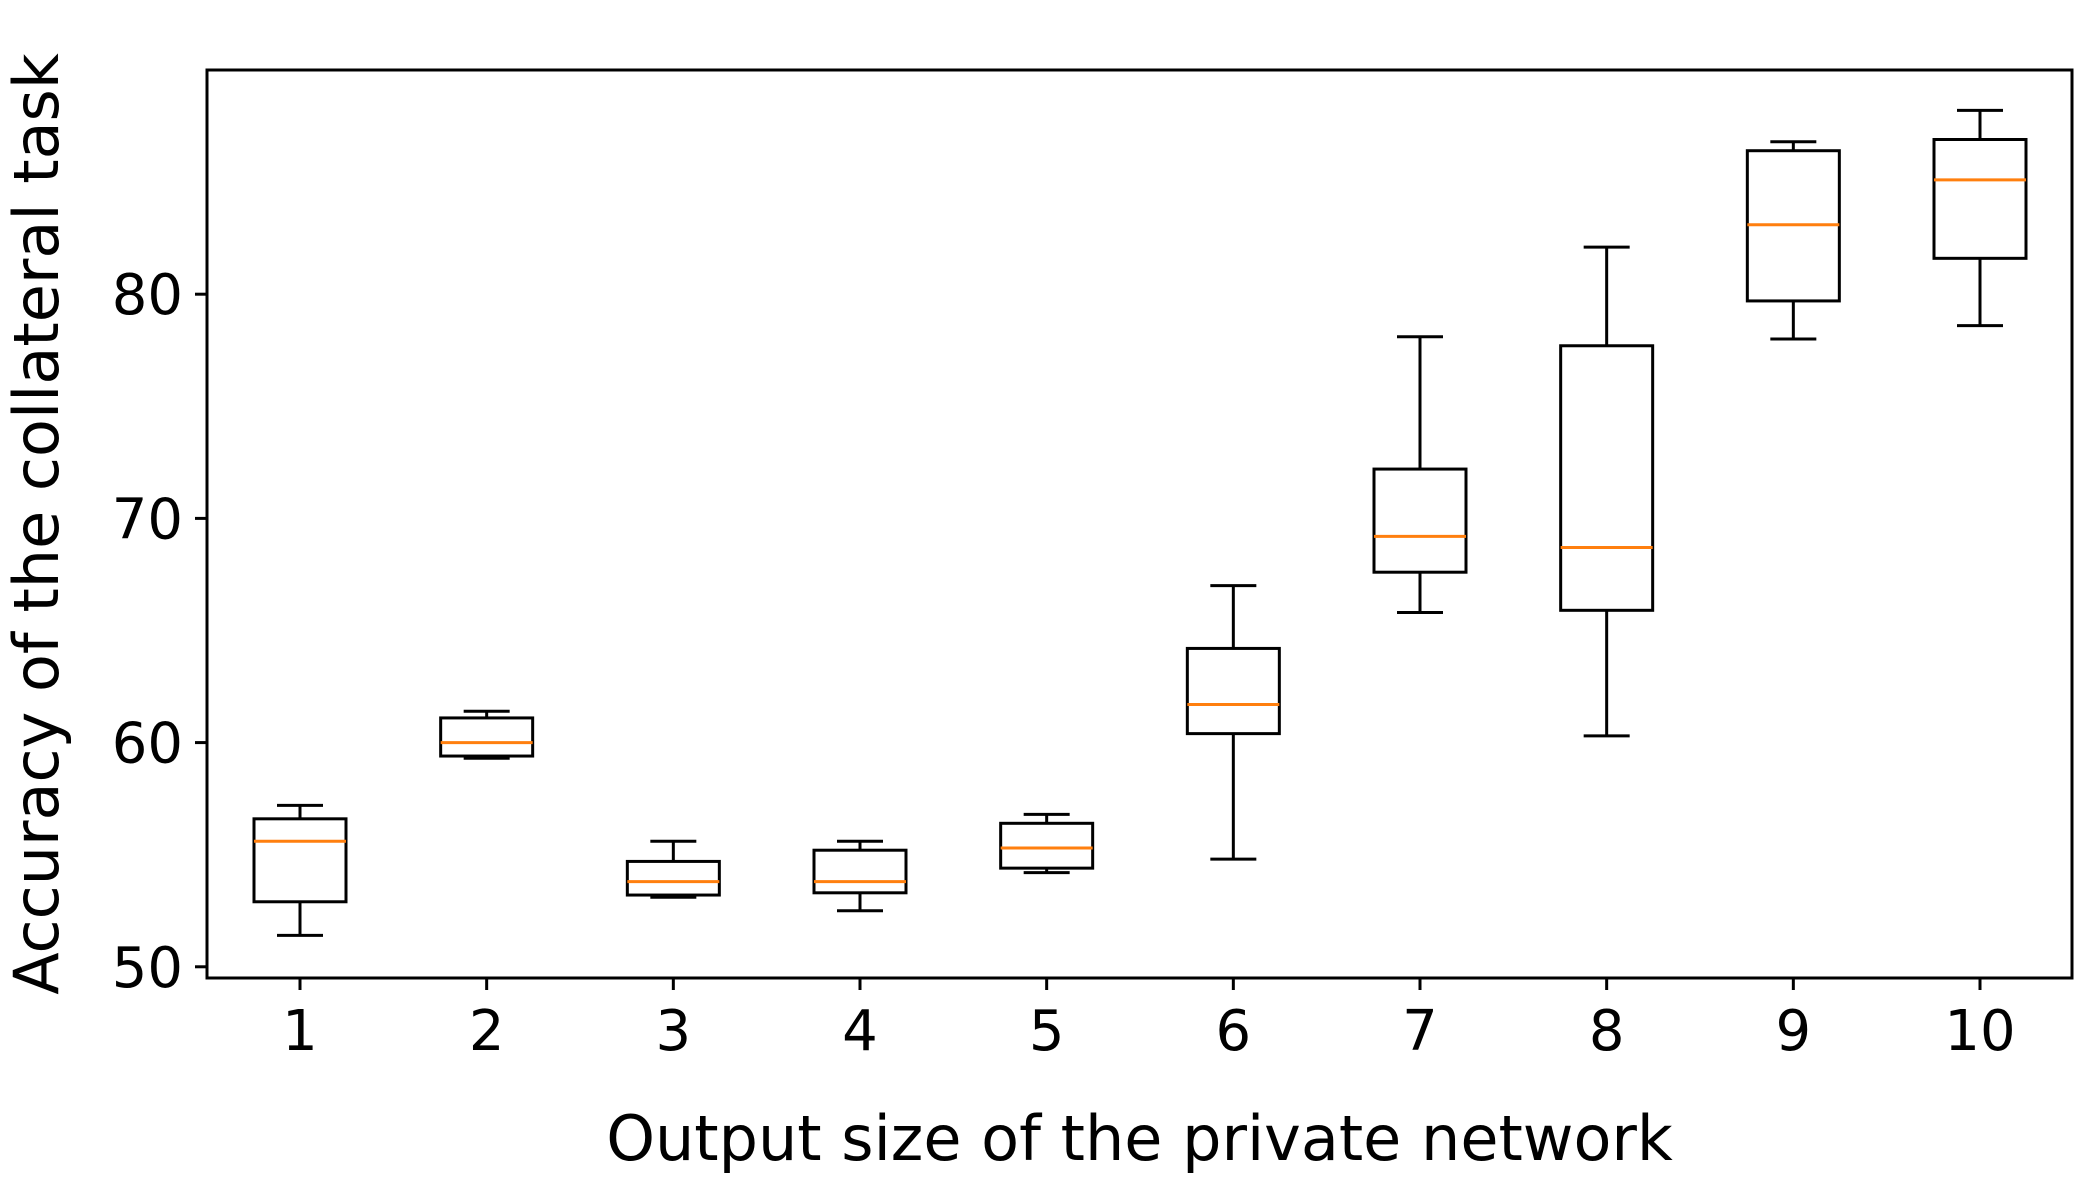  Describe the element at coordinates (147, 295) in the screenshot. I see `y-tick-label: 80` at that location.